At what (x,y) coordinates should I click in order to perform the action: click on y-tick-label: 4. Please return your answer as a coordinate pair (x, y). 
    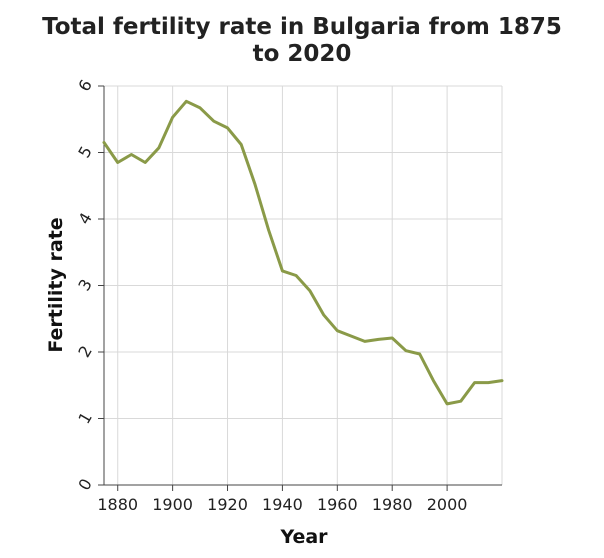
    Looking at the image, I should click on (85, 218).